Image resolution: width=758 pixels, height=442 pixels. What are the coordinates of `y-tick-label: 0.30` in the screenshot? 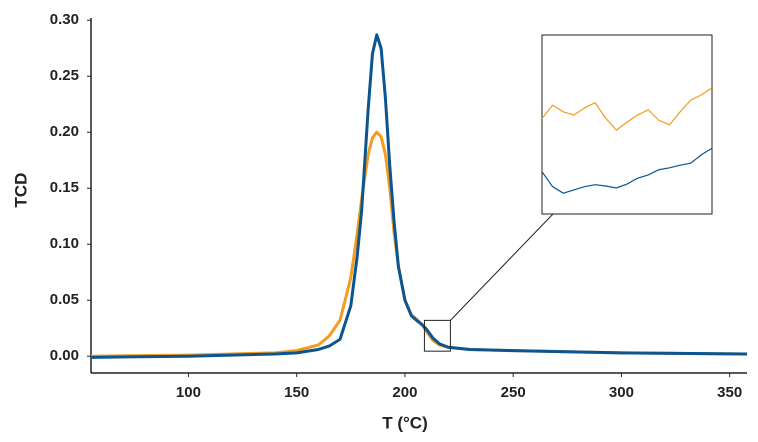 It's located at (64, 19).